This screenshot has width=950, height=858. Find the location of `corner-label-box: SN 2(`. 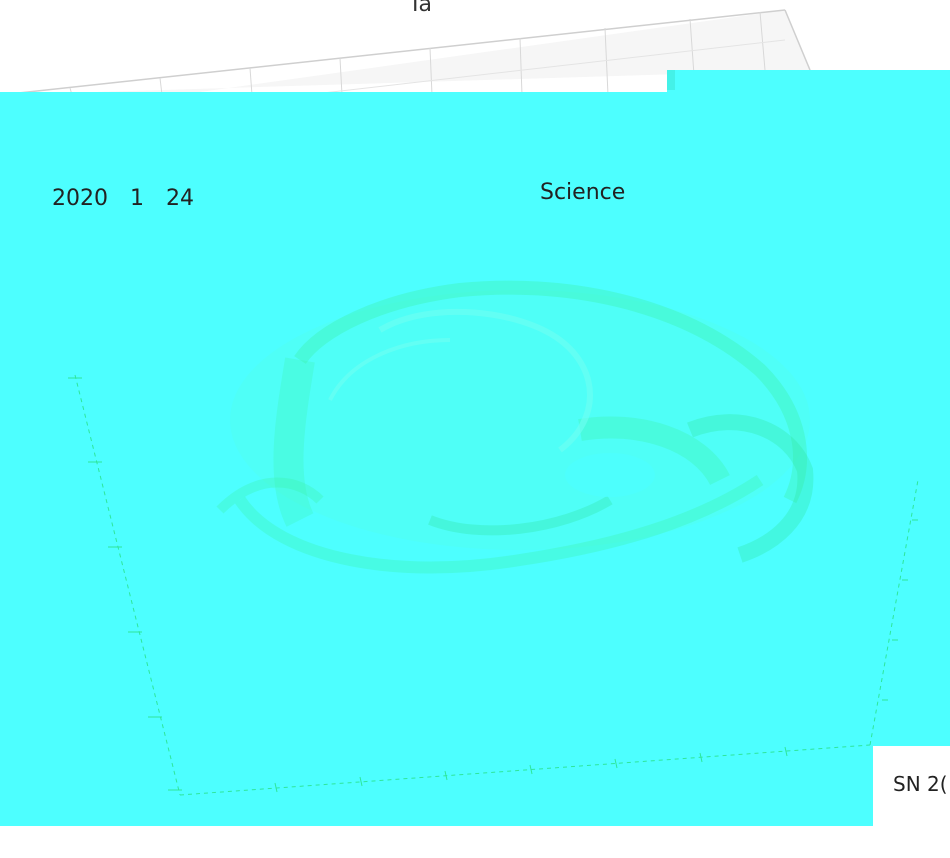

corner-label-box: SN 2( is located at coordinates (911, 786).